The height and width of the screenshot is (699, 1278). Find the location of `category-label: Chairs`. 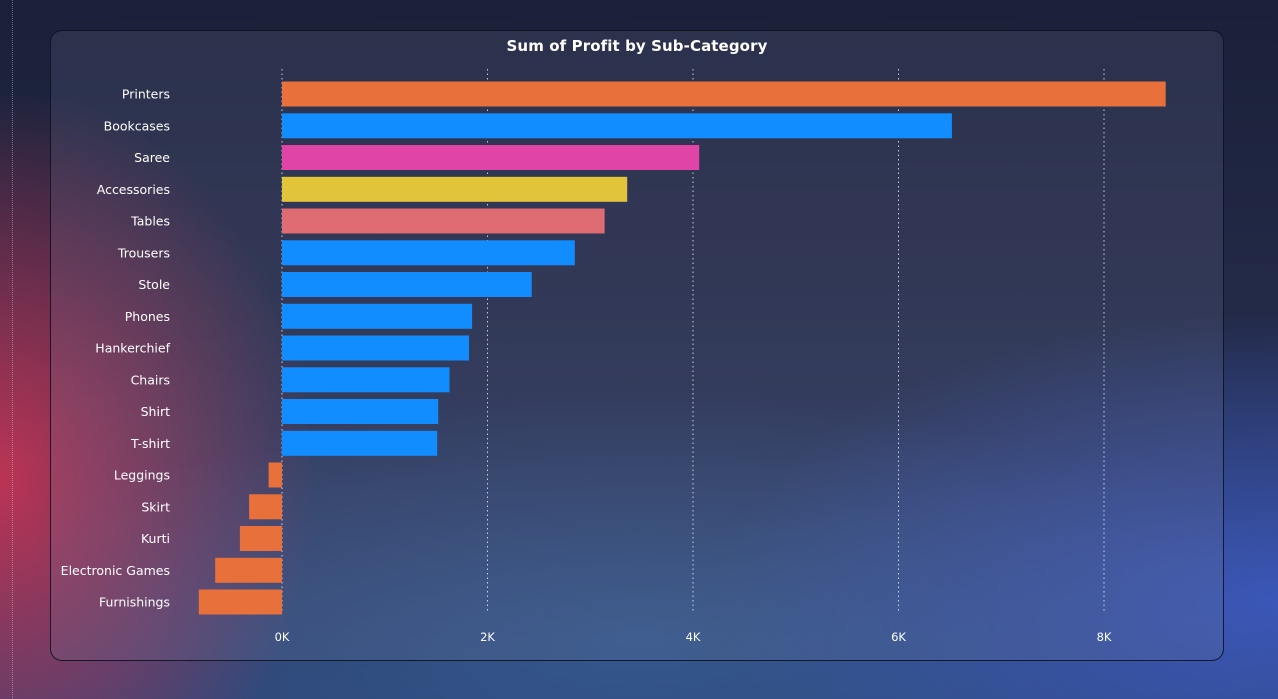

category-label: Chairs is located at coordinates (150, 379).